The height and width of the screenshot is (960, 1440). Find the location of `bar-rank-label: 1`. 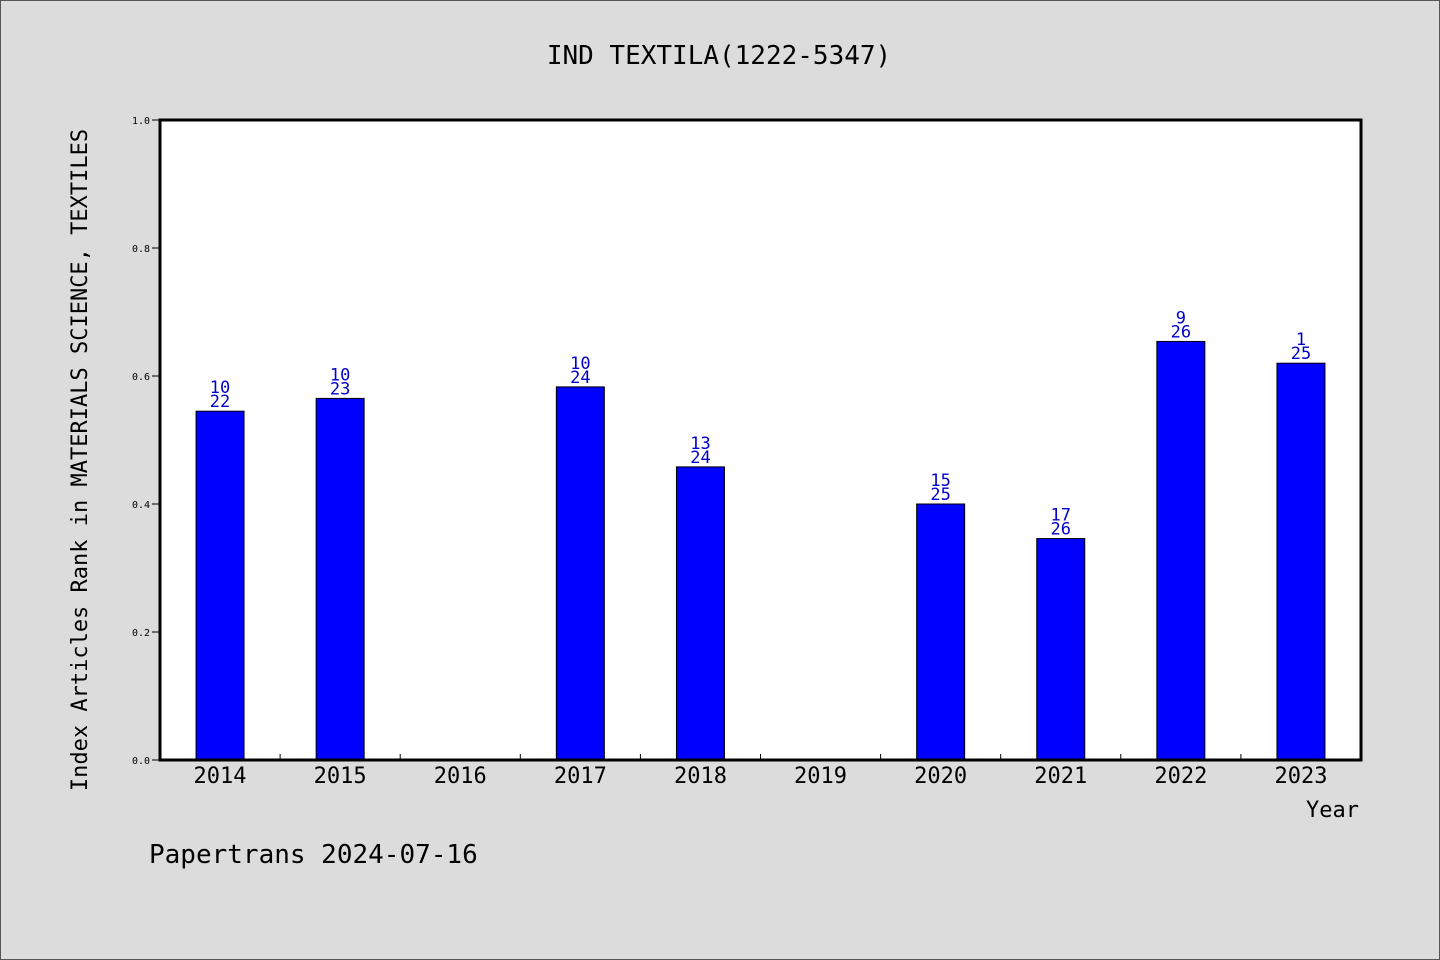

bar-rank-label: 1 is located at coordinates (1301, 340).